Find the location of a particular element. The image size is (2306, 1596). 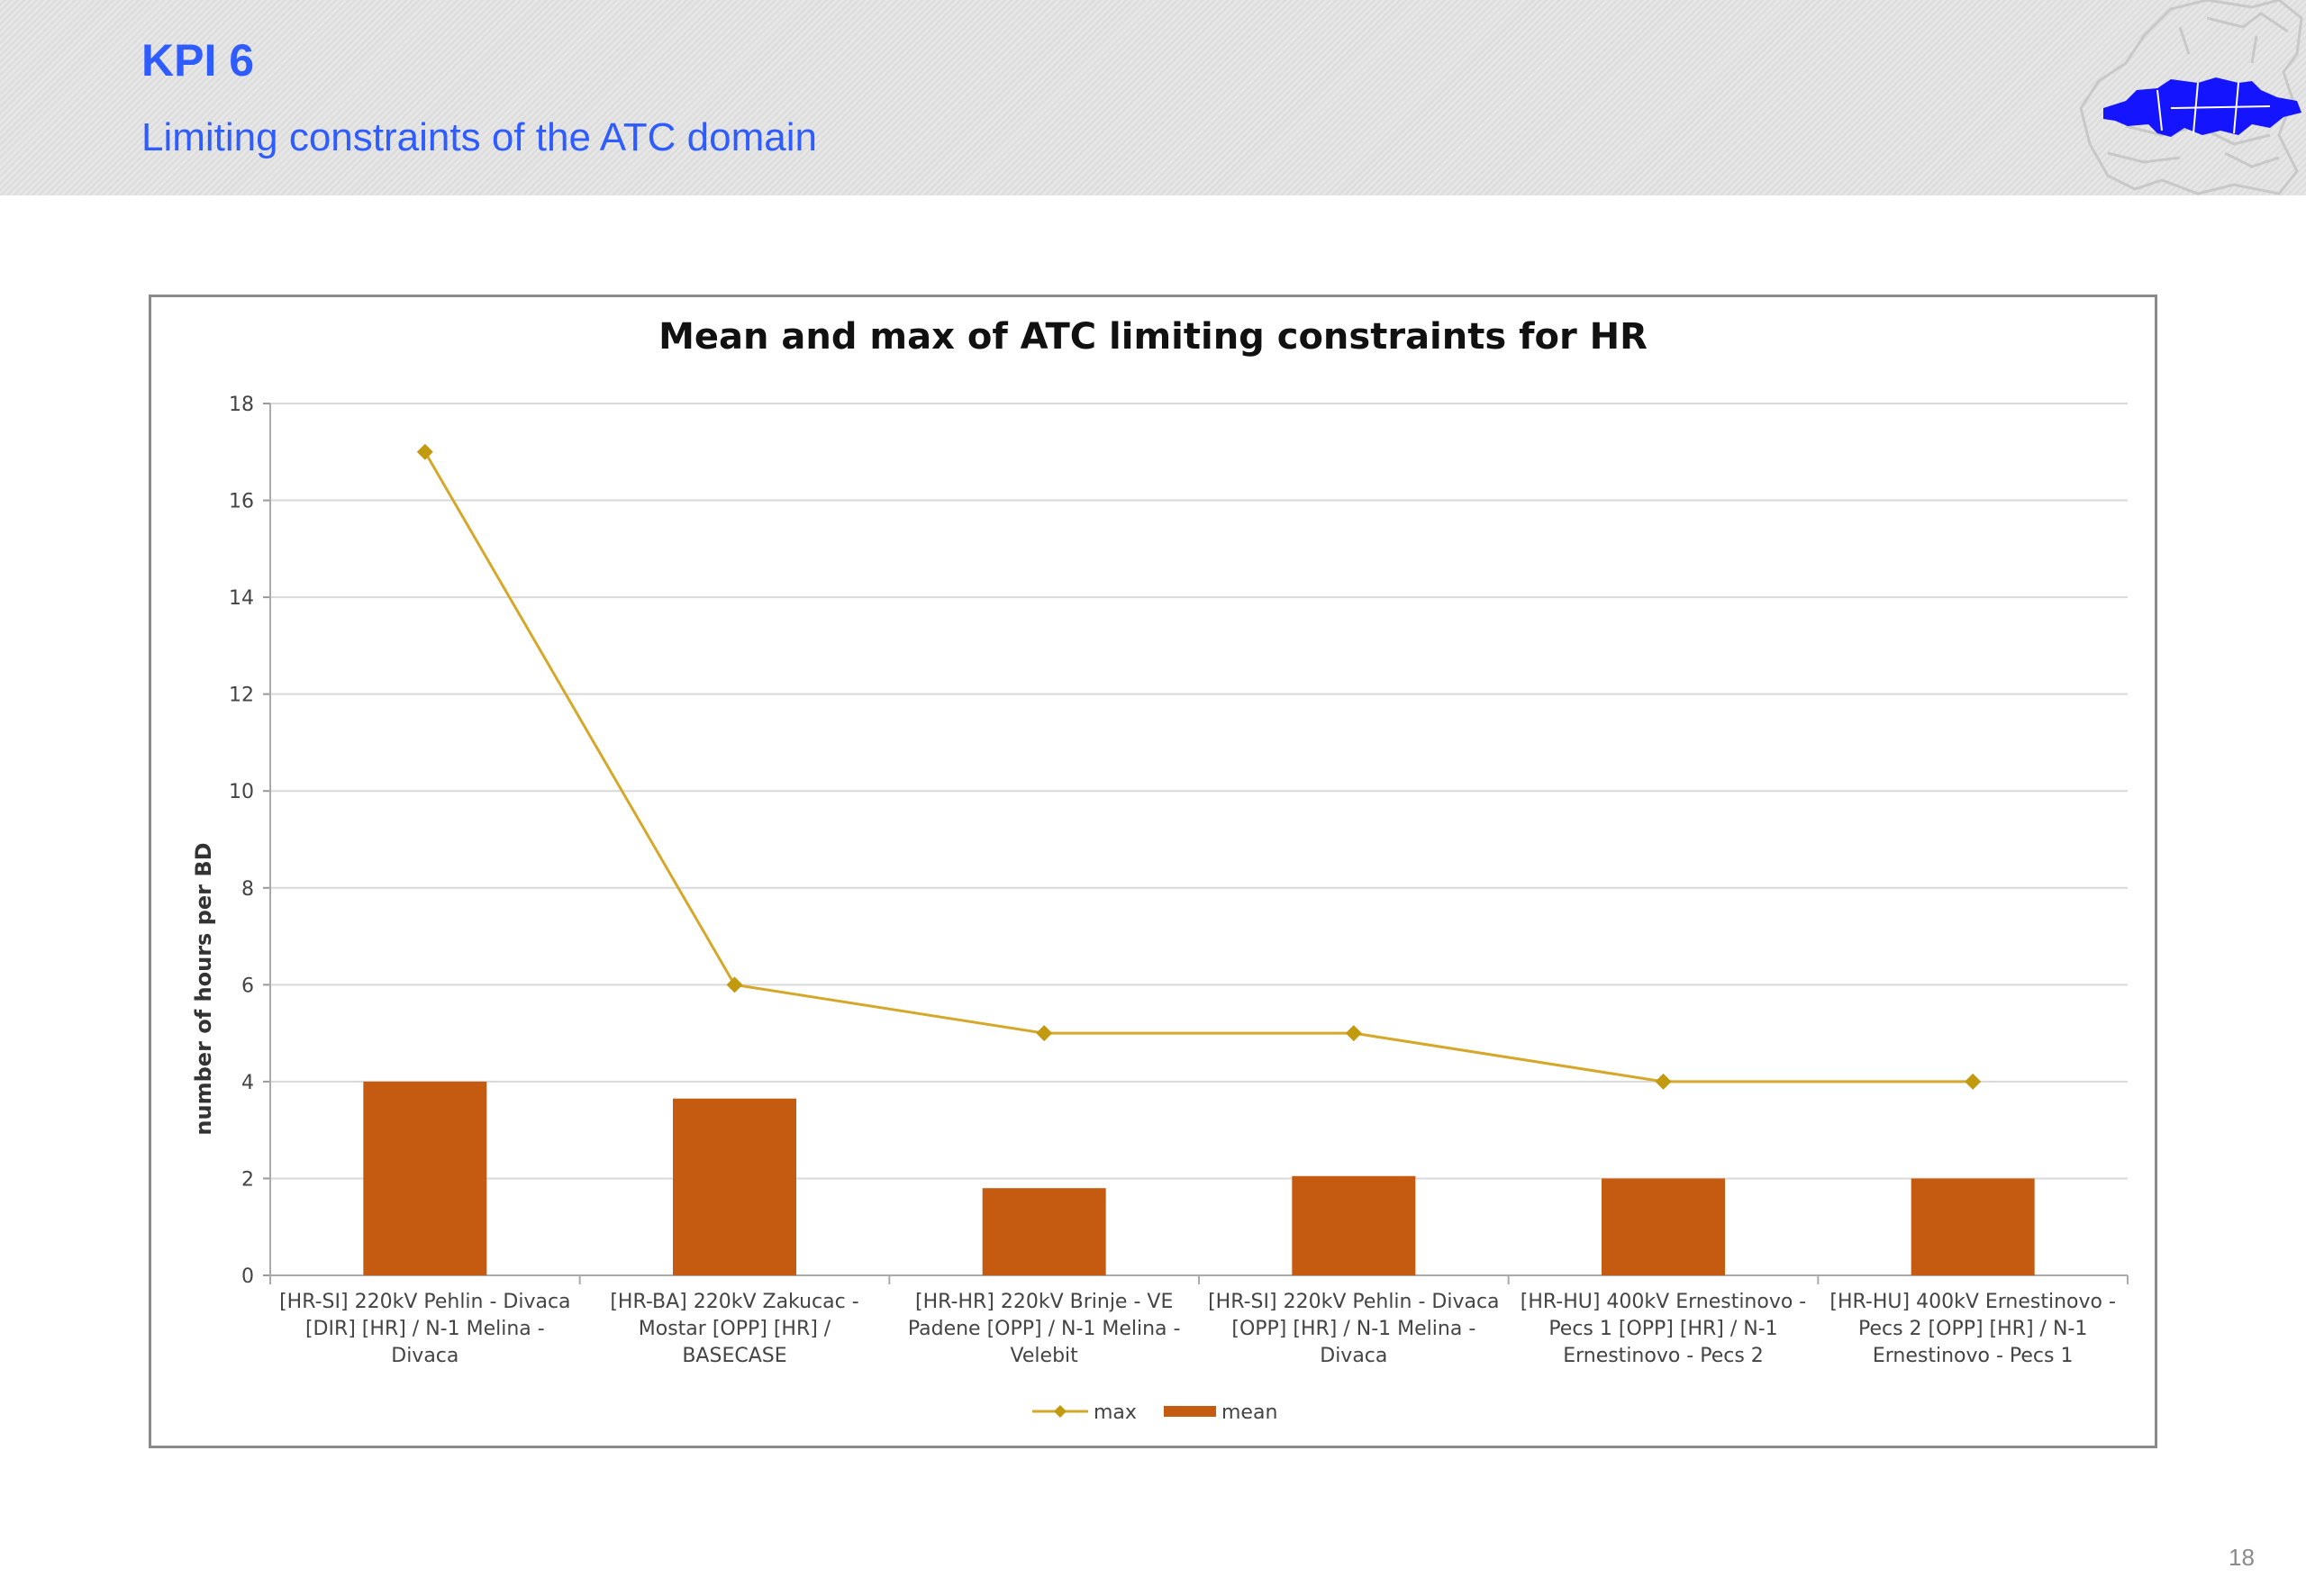

y-tick-label: 18 is located at coordinates (241, 405).